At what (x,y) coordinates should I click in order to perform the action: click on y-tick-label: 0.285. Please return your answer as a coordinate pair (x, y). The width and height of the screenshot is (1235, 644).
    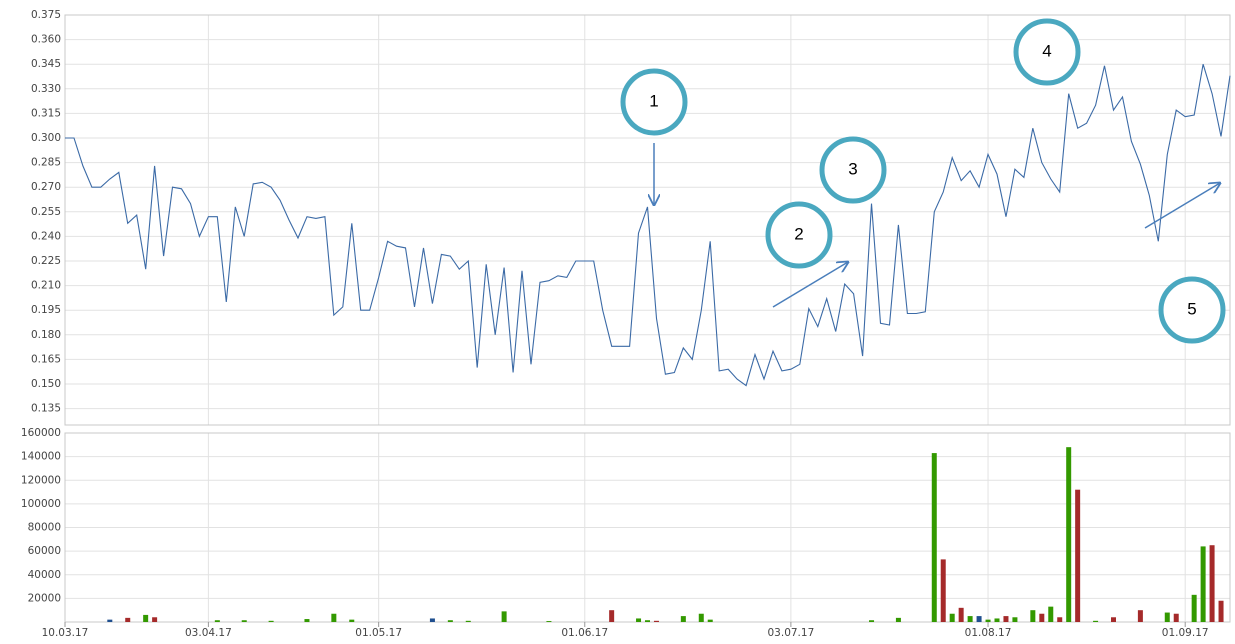
    Looking at the image, I should click on (46, 163).